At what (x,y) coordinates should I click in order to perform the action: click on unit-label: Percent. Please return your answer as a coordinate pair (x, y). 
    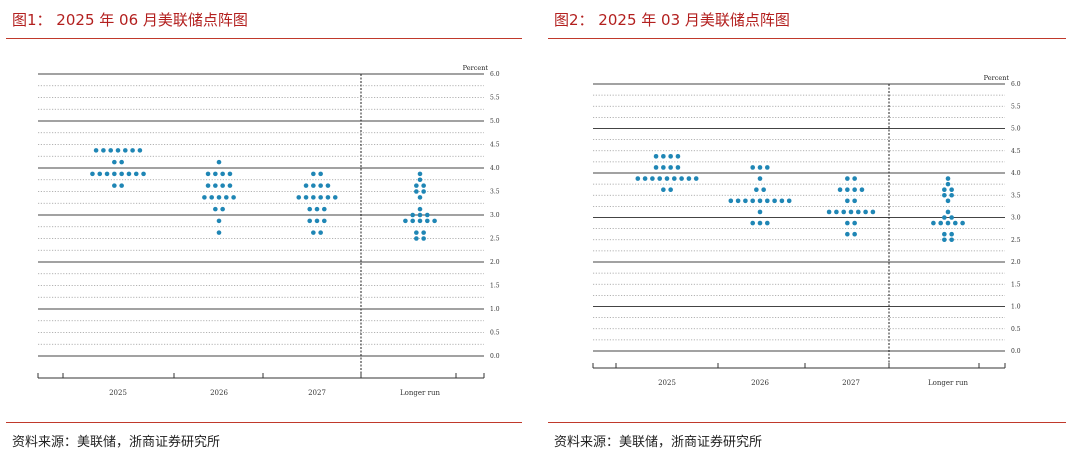
    Looking at the image, I should click on (997, 78).